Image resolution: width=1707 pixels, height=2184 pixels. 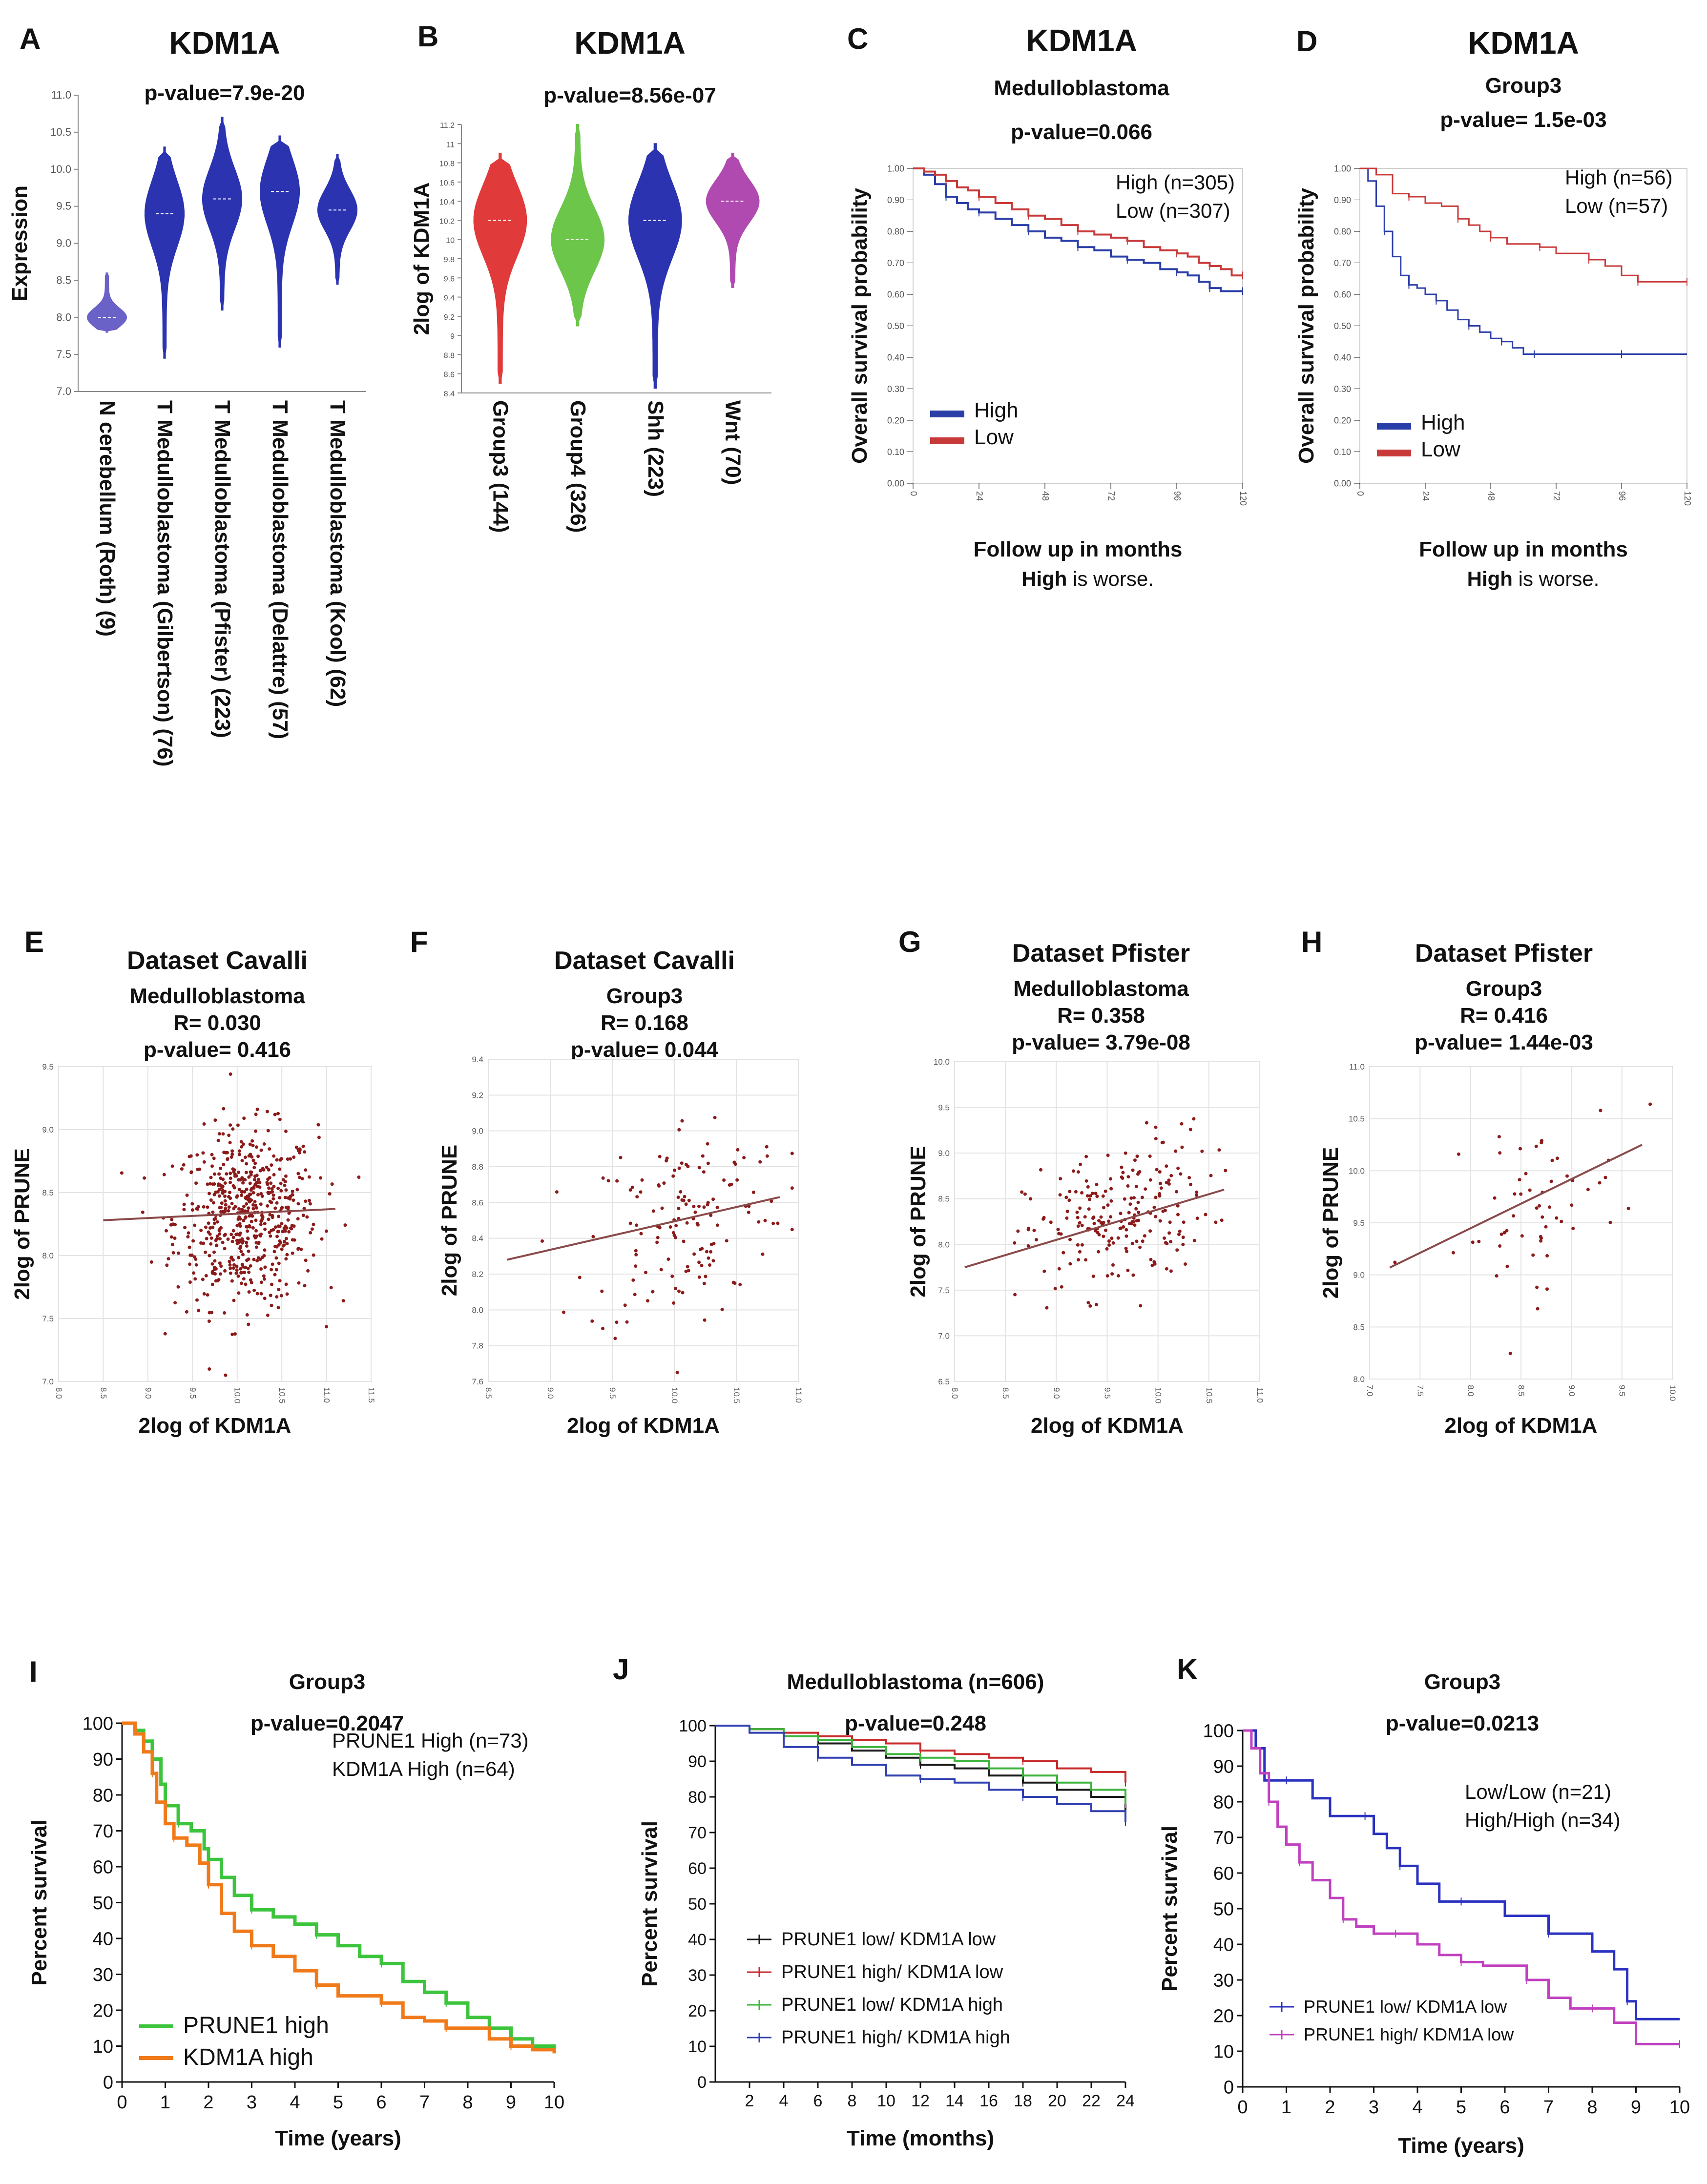 What do you see at coordinates (447, 221) in the screenshot?
I see `y-tick-label: 10.2` at bounding box center [447, 221].